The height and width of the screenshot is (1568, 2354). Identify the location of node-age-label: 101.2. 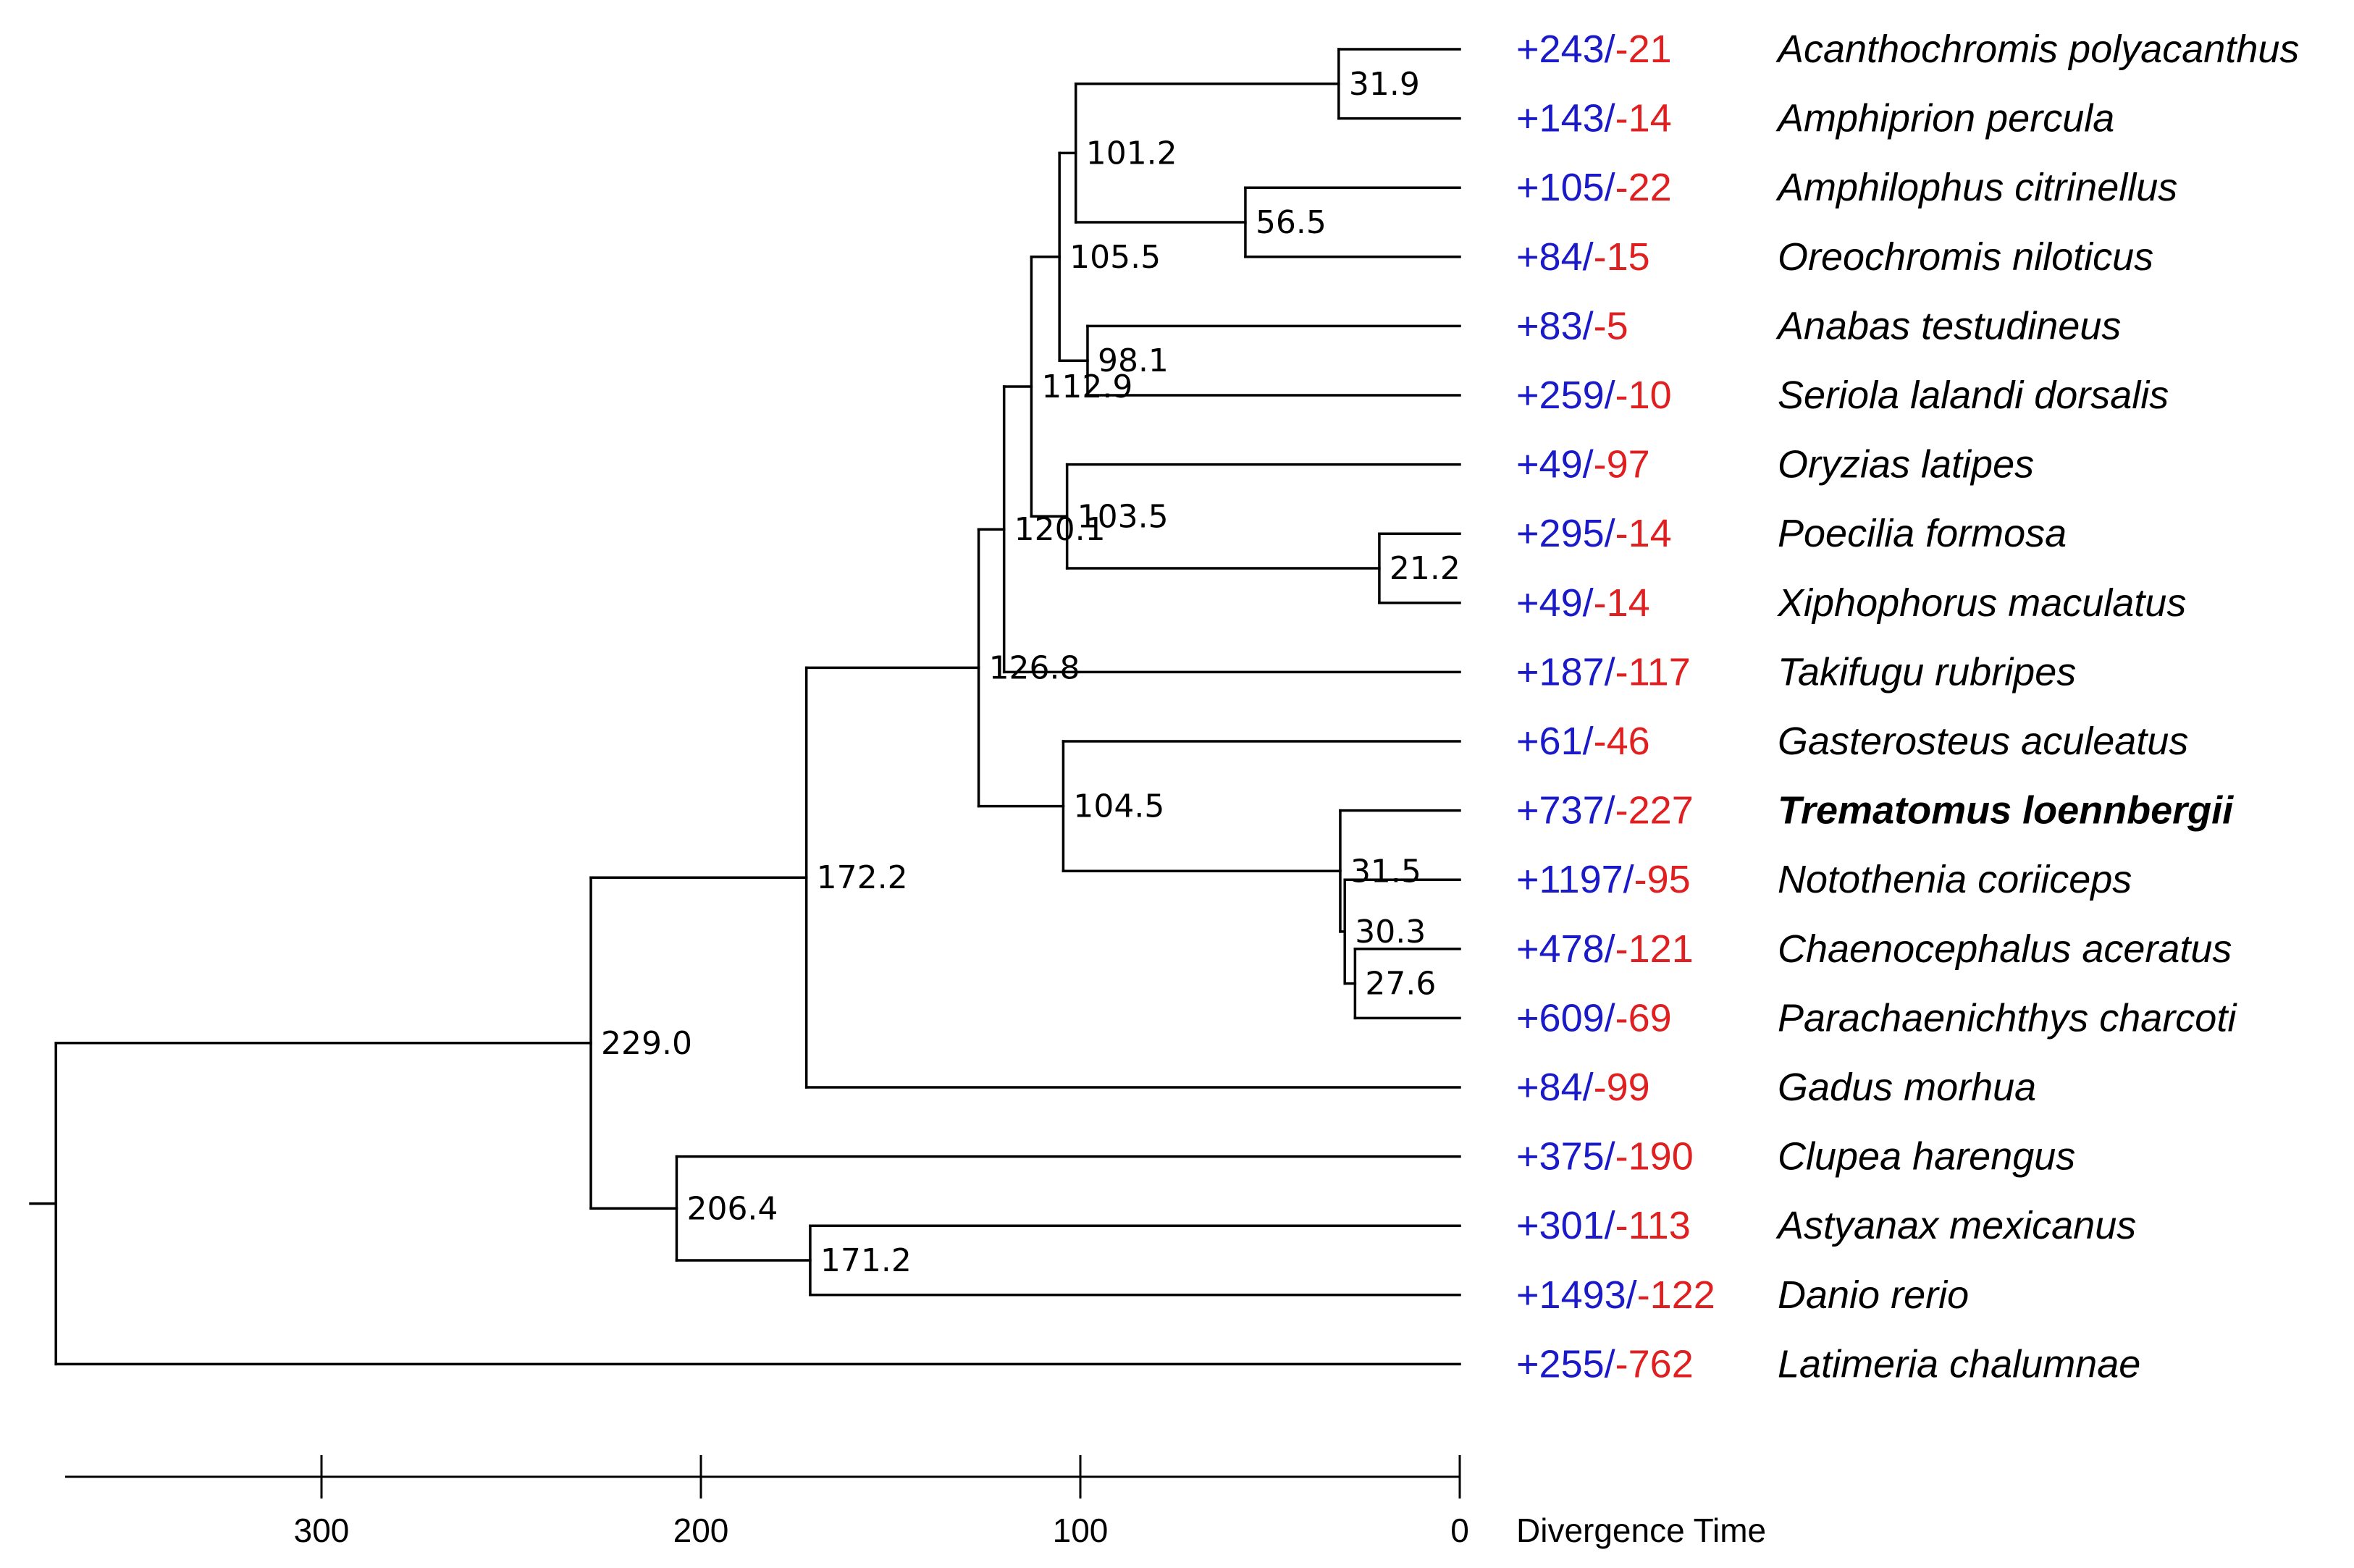
(1131, 153).